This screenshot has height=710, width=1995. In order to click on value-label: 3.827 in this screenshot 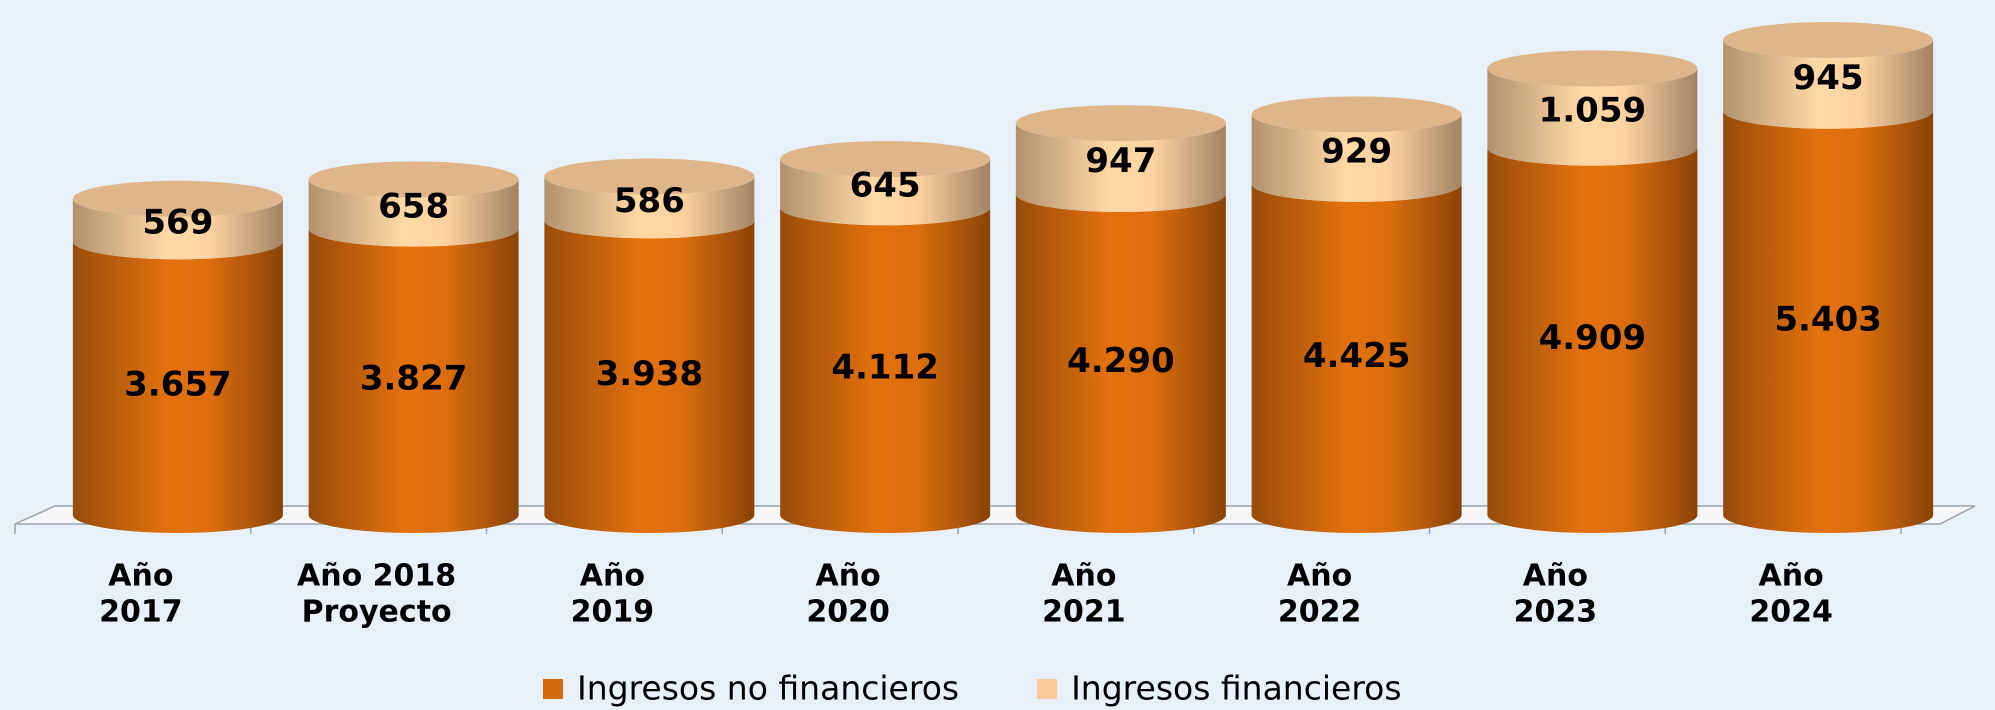, I will do `click(414, 378)`.